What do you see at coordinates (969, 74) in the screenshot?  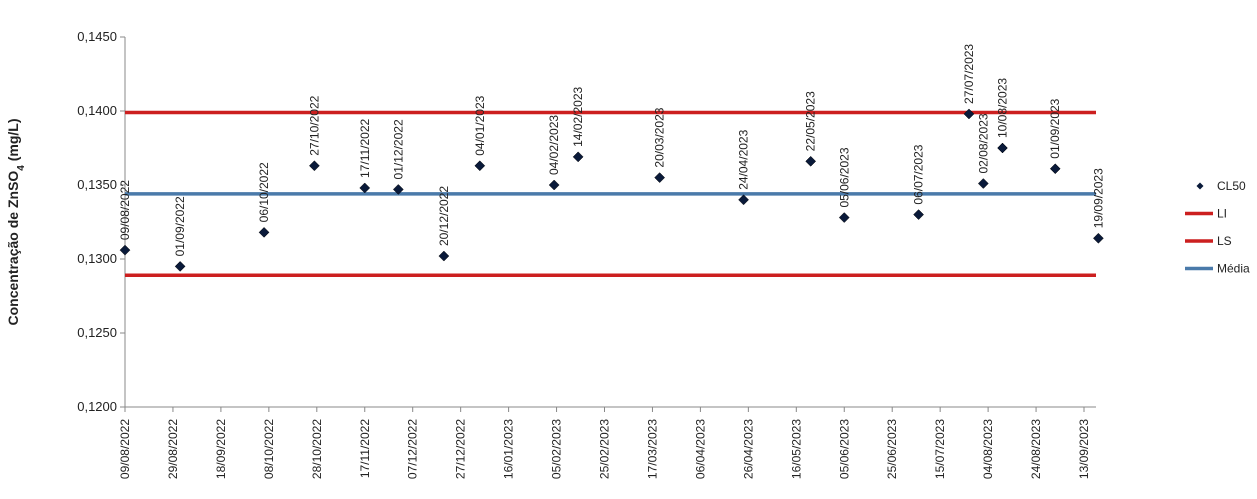 I see `data-point-label: 27/07/2023` at bounding box center [969, 74].